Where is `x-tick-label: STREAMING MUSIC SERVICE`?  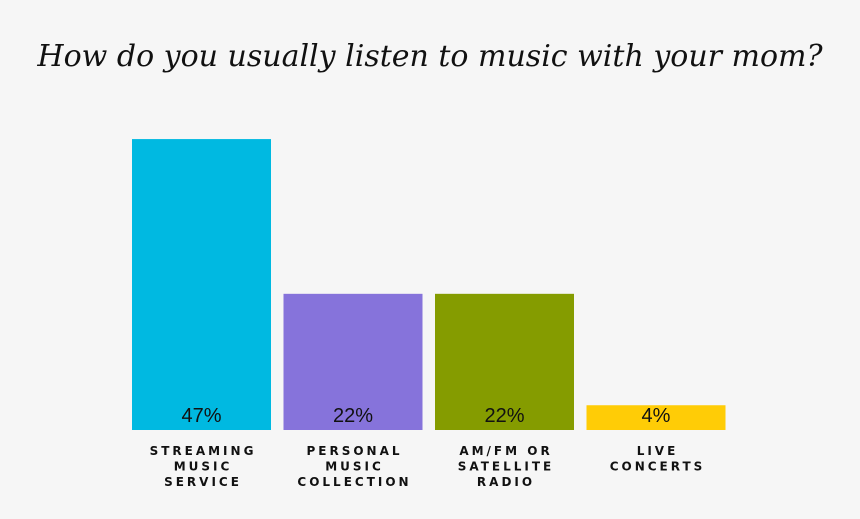
x-tick-label: STREAMING MUSIC SERVICE is located at coordinates (203, 466).